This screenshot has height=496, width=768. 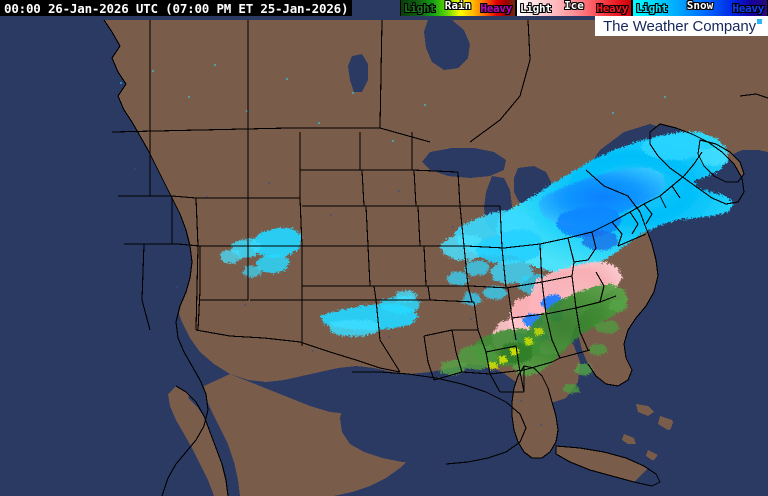 What do you see at coordinates (602, 209) in the screenshot?
I see `precip-snow-core` at bounding box center [602, 209].